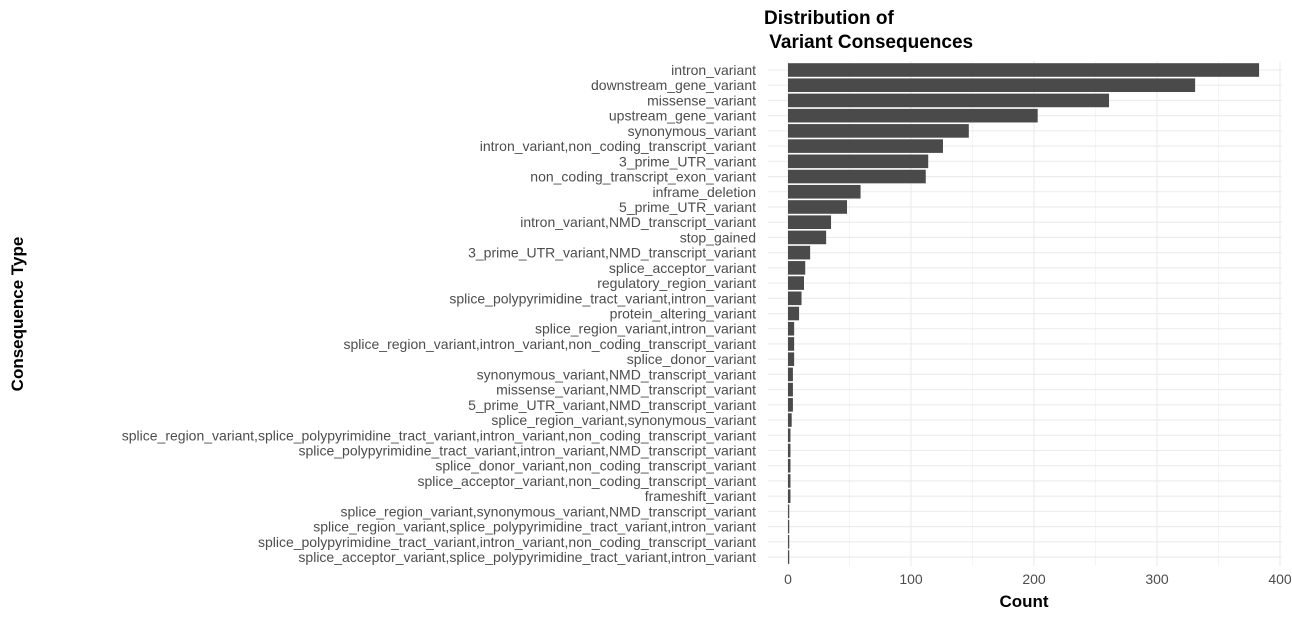 Image resolution: width=1292 pixels, height=620 pixels. I want to click on x-tick-label: 0, so click(788, 579).